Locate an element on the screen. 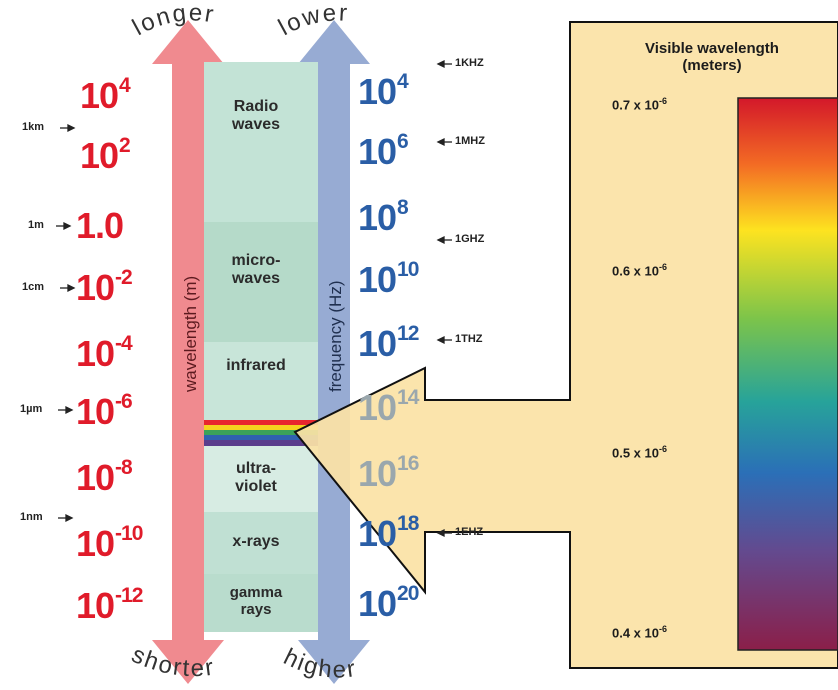  frequency-marker-arrows is located at coordinates (444, 298).